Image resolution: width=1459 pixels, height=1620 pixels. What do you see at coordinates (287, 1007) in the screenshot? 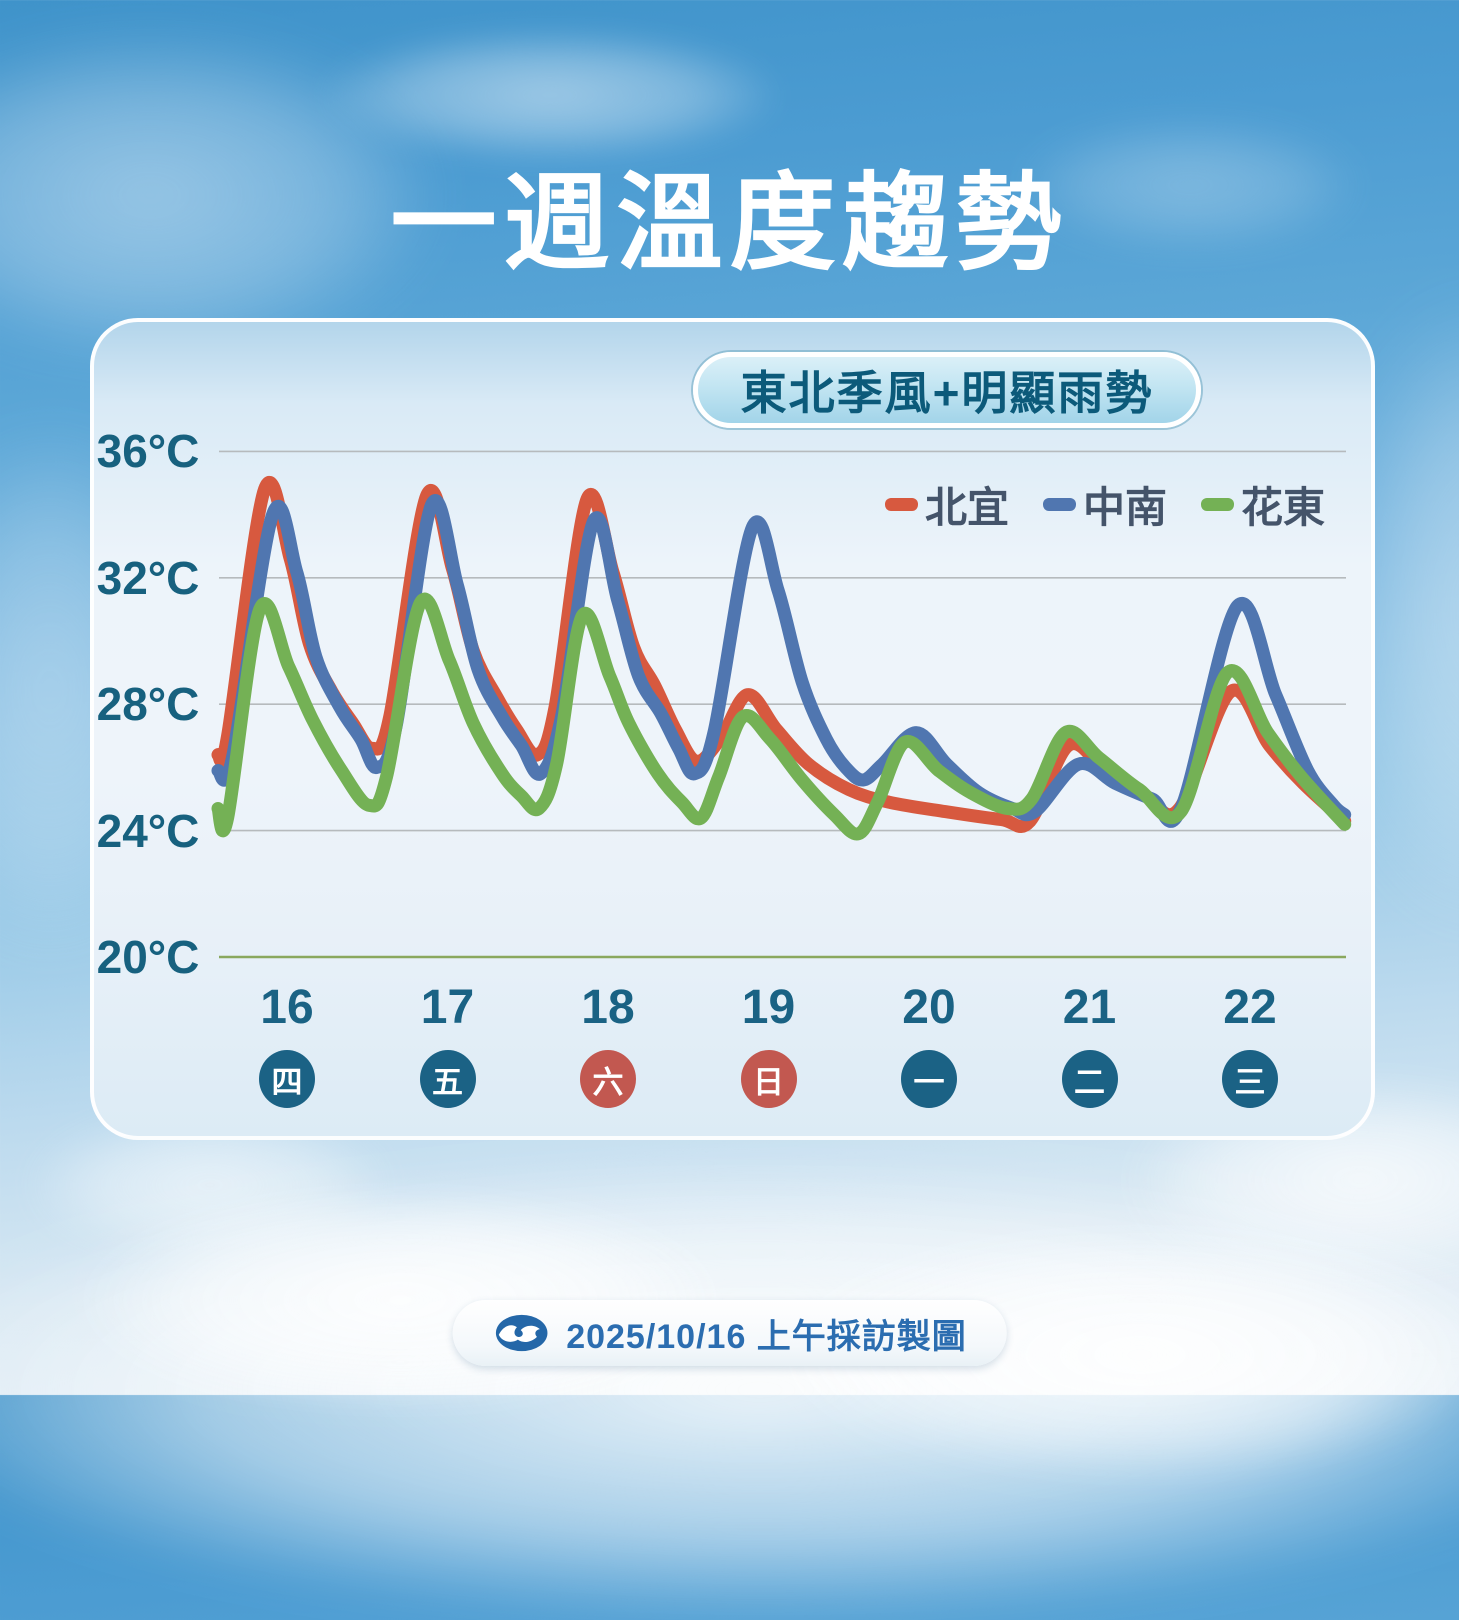
I see `x-tick-label-16: 16` at bounding box center [287, 1007].